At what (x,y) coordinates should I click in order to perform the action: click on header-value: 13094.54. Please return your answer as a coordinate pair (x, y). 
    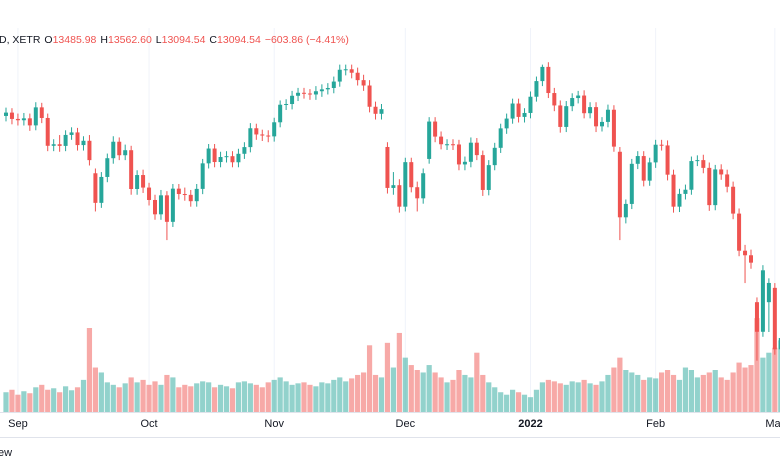
    Looking at the image, I should click on (184, 40).